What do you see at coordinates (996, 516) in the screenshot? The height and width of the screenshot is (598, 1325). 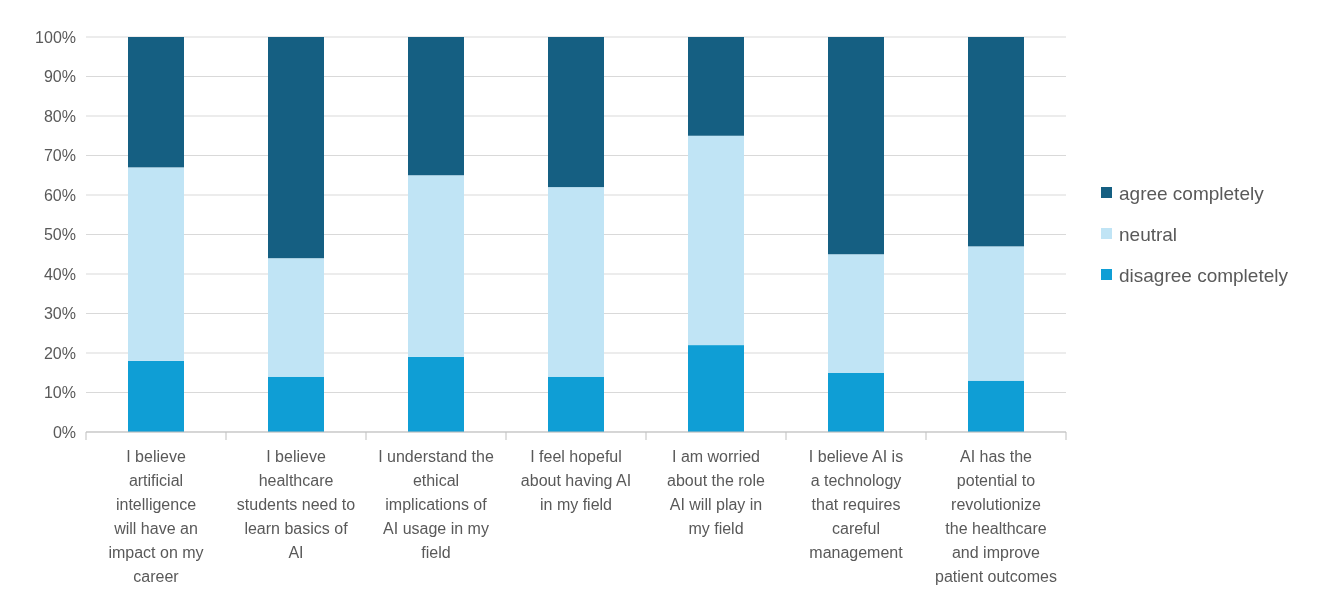 I see `x-tick-label: AI has the potential to revolutionize the healthcare and improve patient outcomes` at bounding box center [996, 516].